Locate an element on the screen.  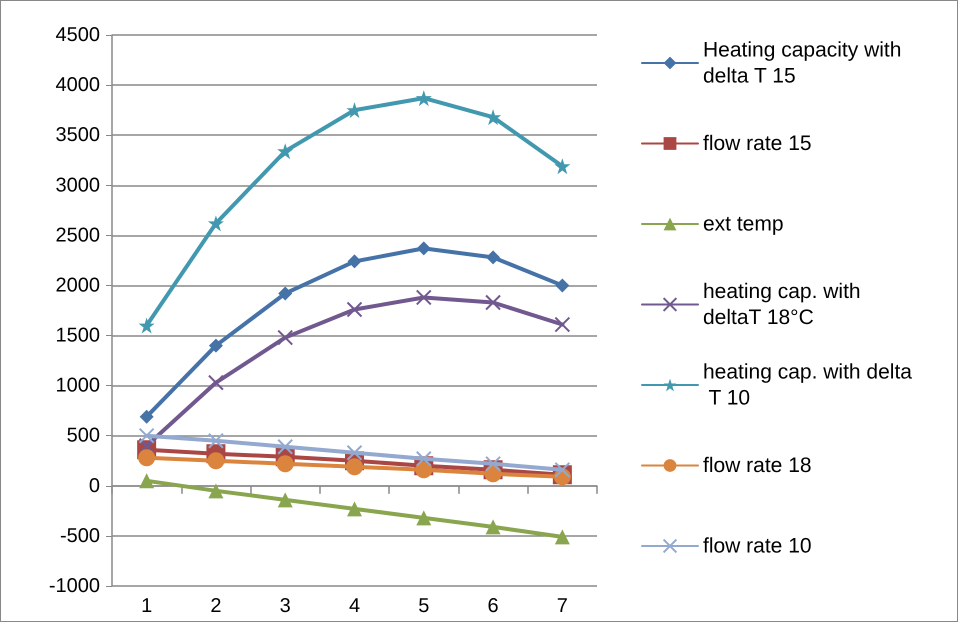
x-tick-label: 6 is located at coordinates (493, 606).